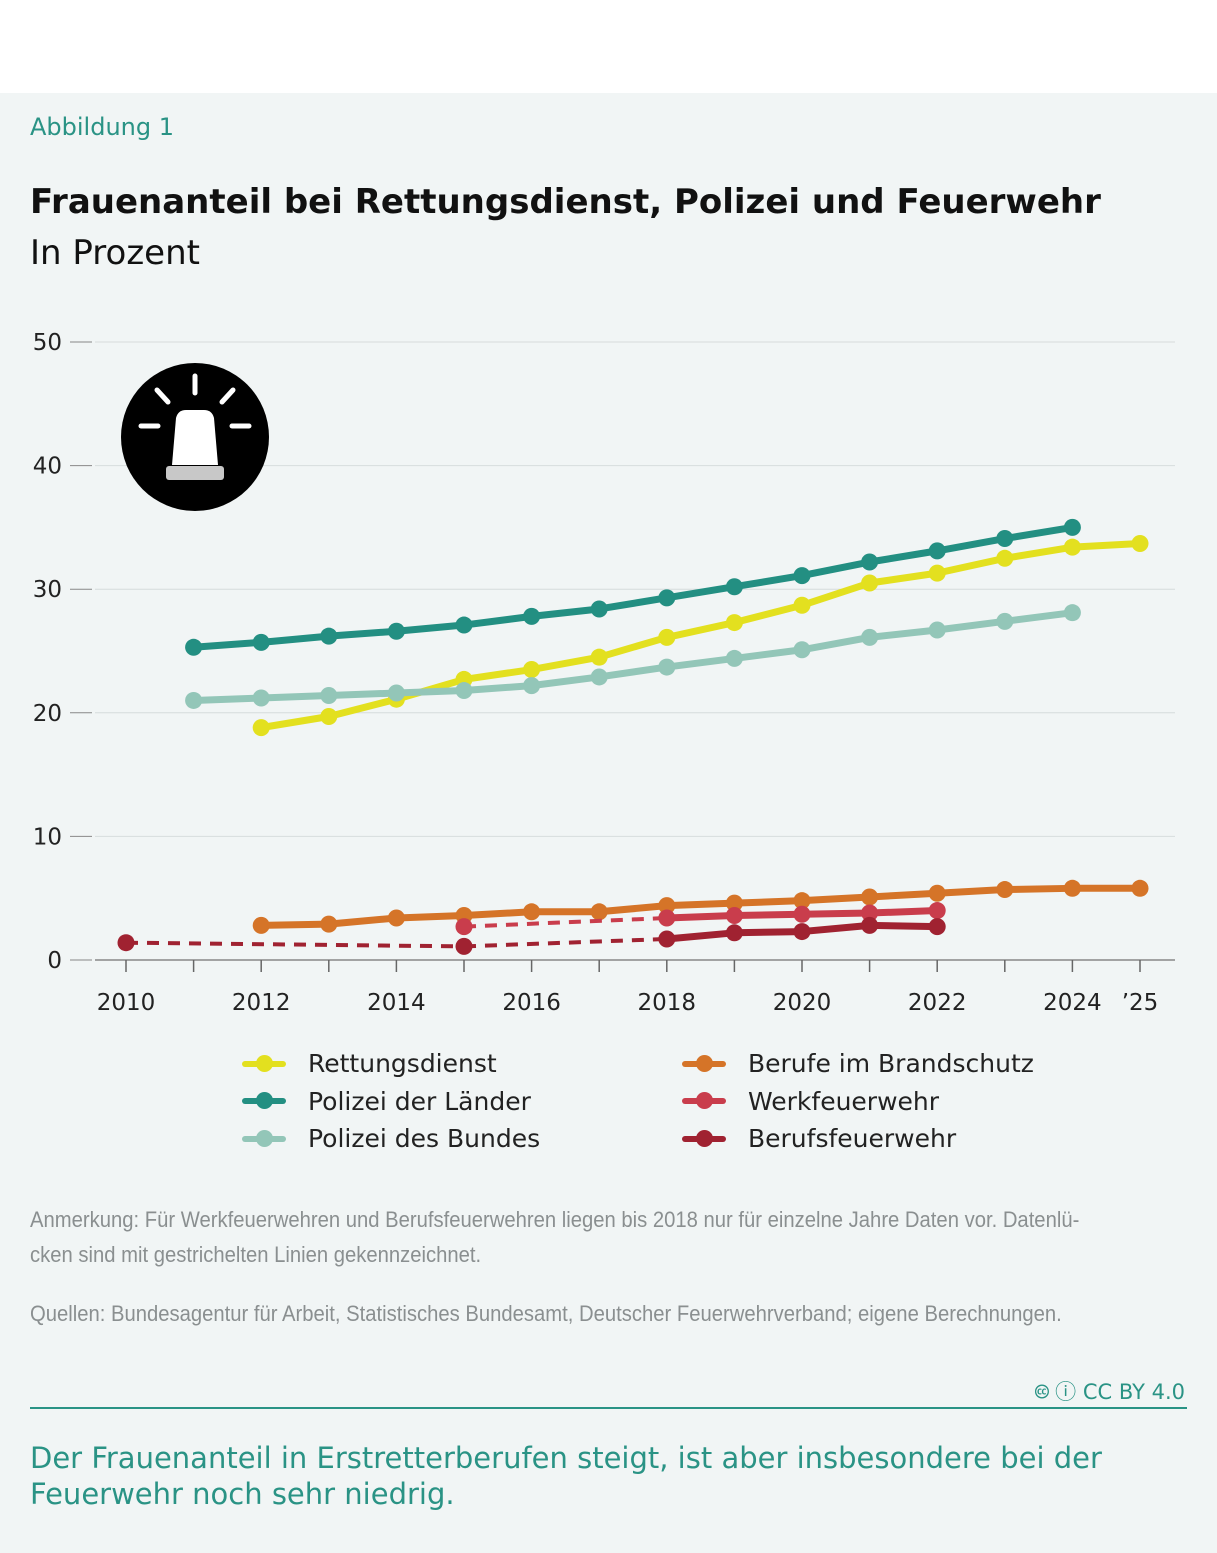 The image size is (1217, 1553). I want to click on legend-label: Werkfeuerwehr, so click(844, 1101).